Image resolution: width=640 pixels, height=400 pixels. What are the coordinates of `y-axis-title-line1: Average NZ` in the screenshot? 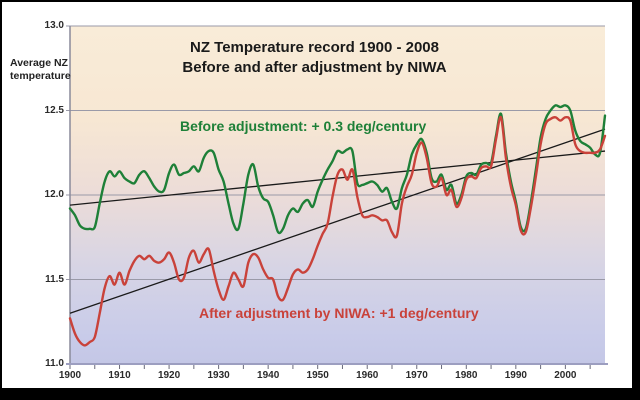 It's located at (39, 63).